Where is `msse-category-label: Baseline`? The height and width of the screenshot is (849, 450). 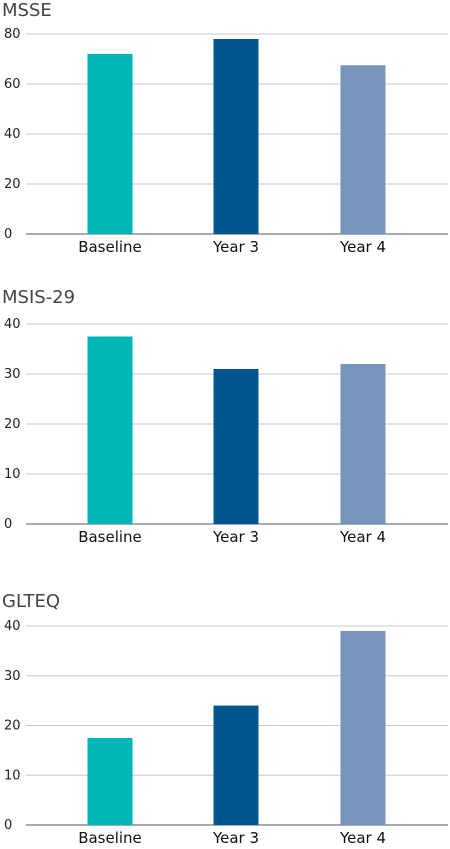
msse-category-label: Baseline is located at coordinates (110, 247).